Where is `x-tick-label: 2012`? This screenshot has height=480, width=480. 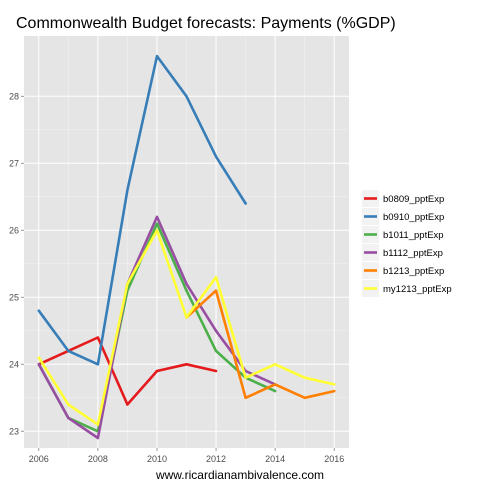
x-tick-label: 2012 is located at coordinates (216, 459).